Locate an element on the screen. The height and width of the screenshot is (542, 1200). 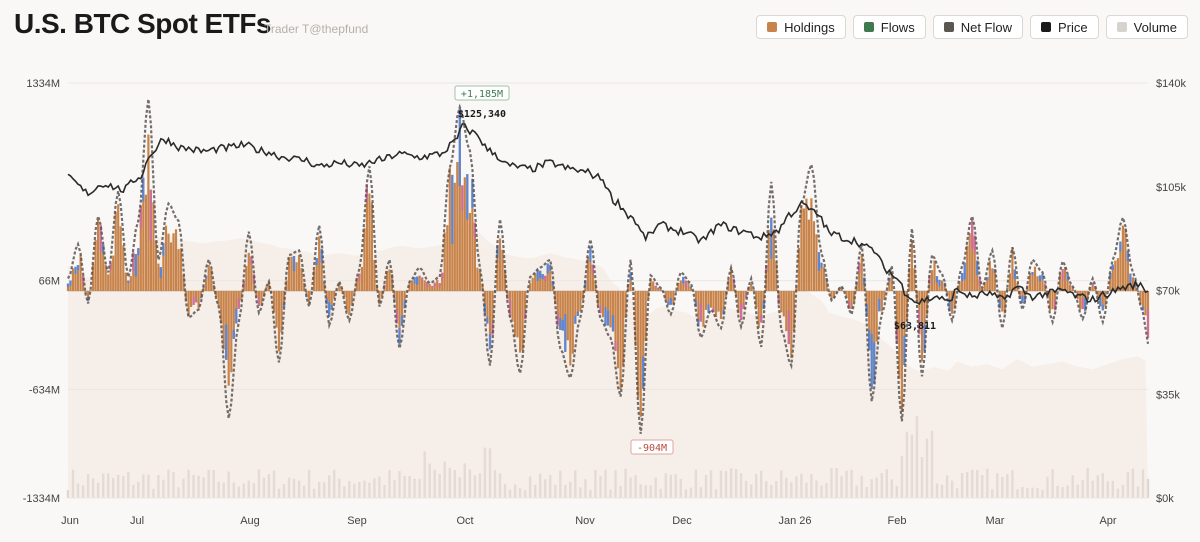
x-axis-tick-label: Sep is located at coordinates (357, 521).